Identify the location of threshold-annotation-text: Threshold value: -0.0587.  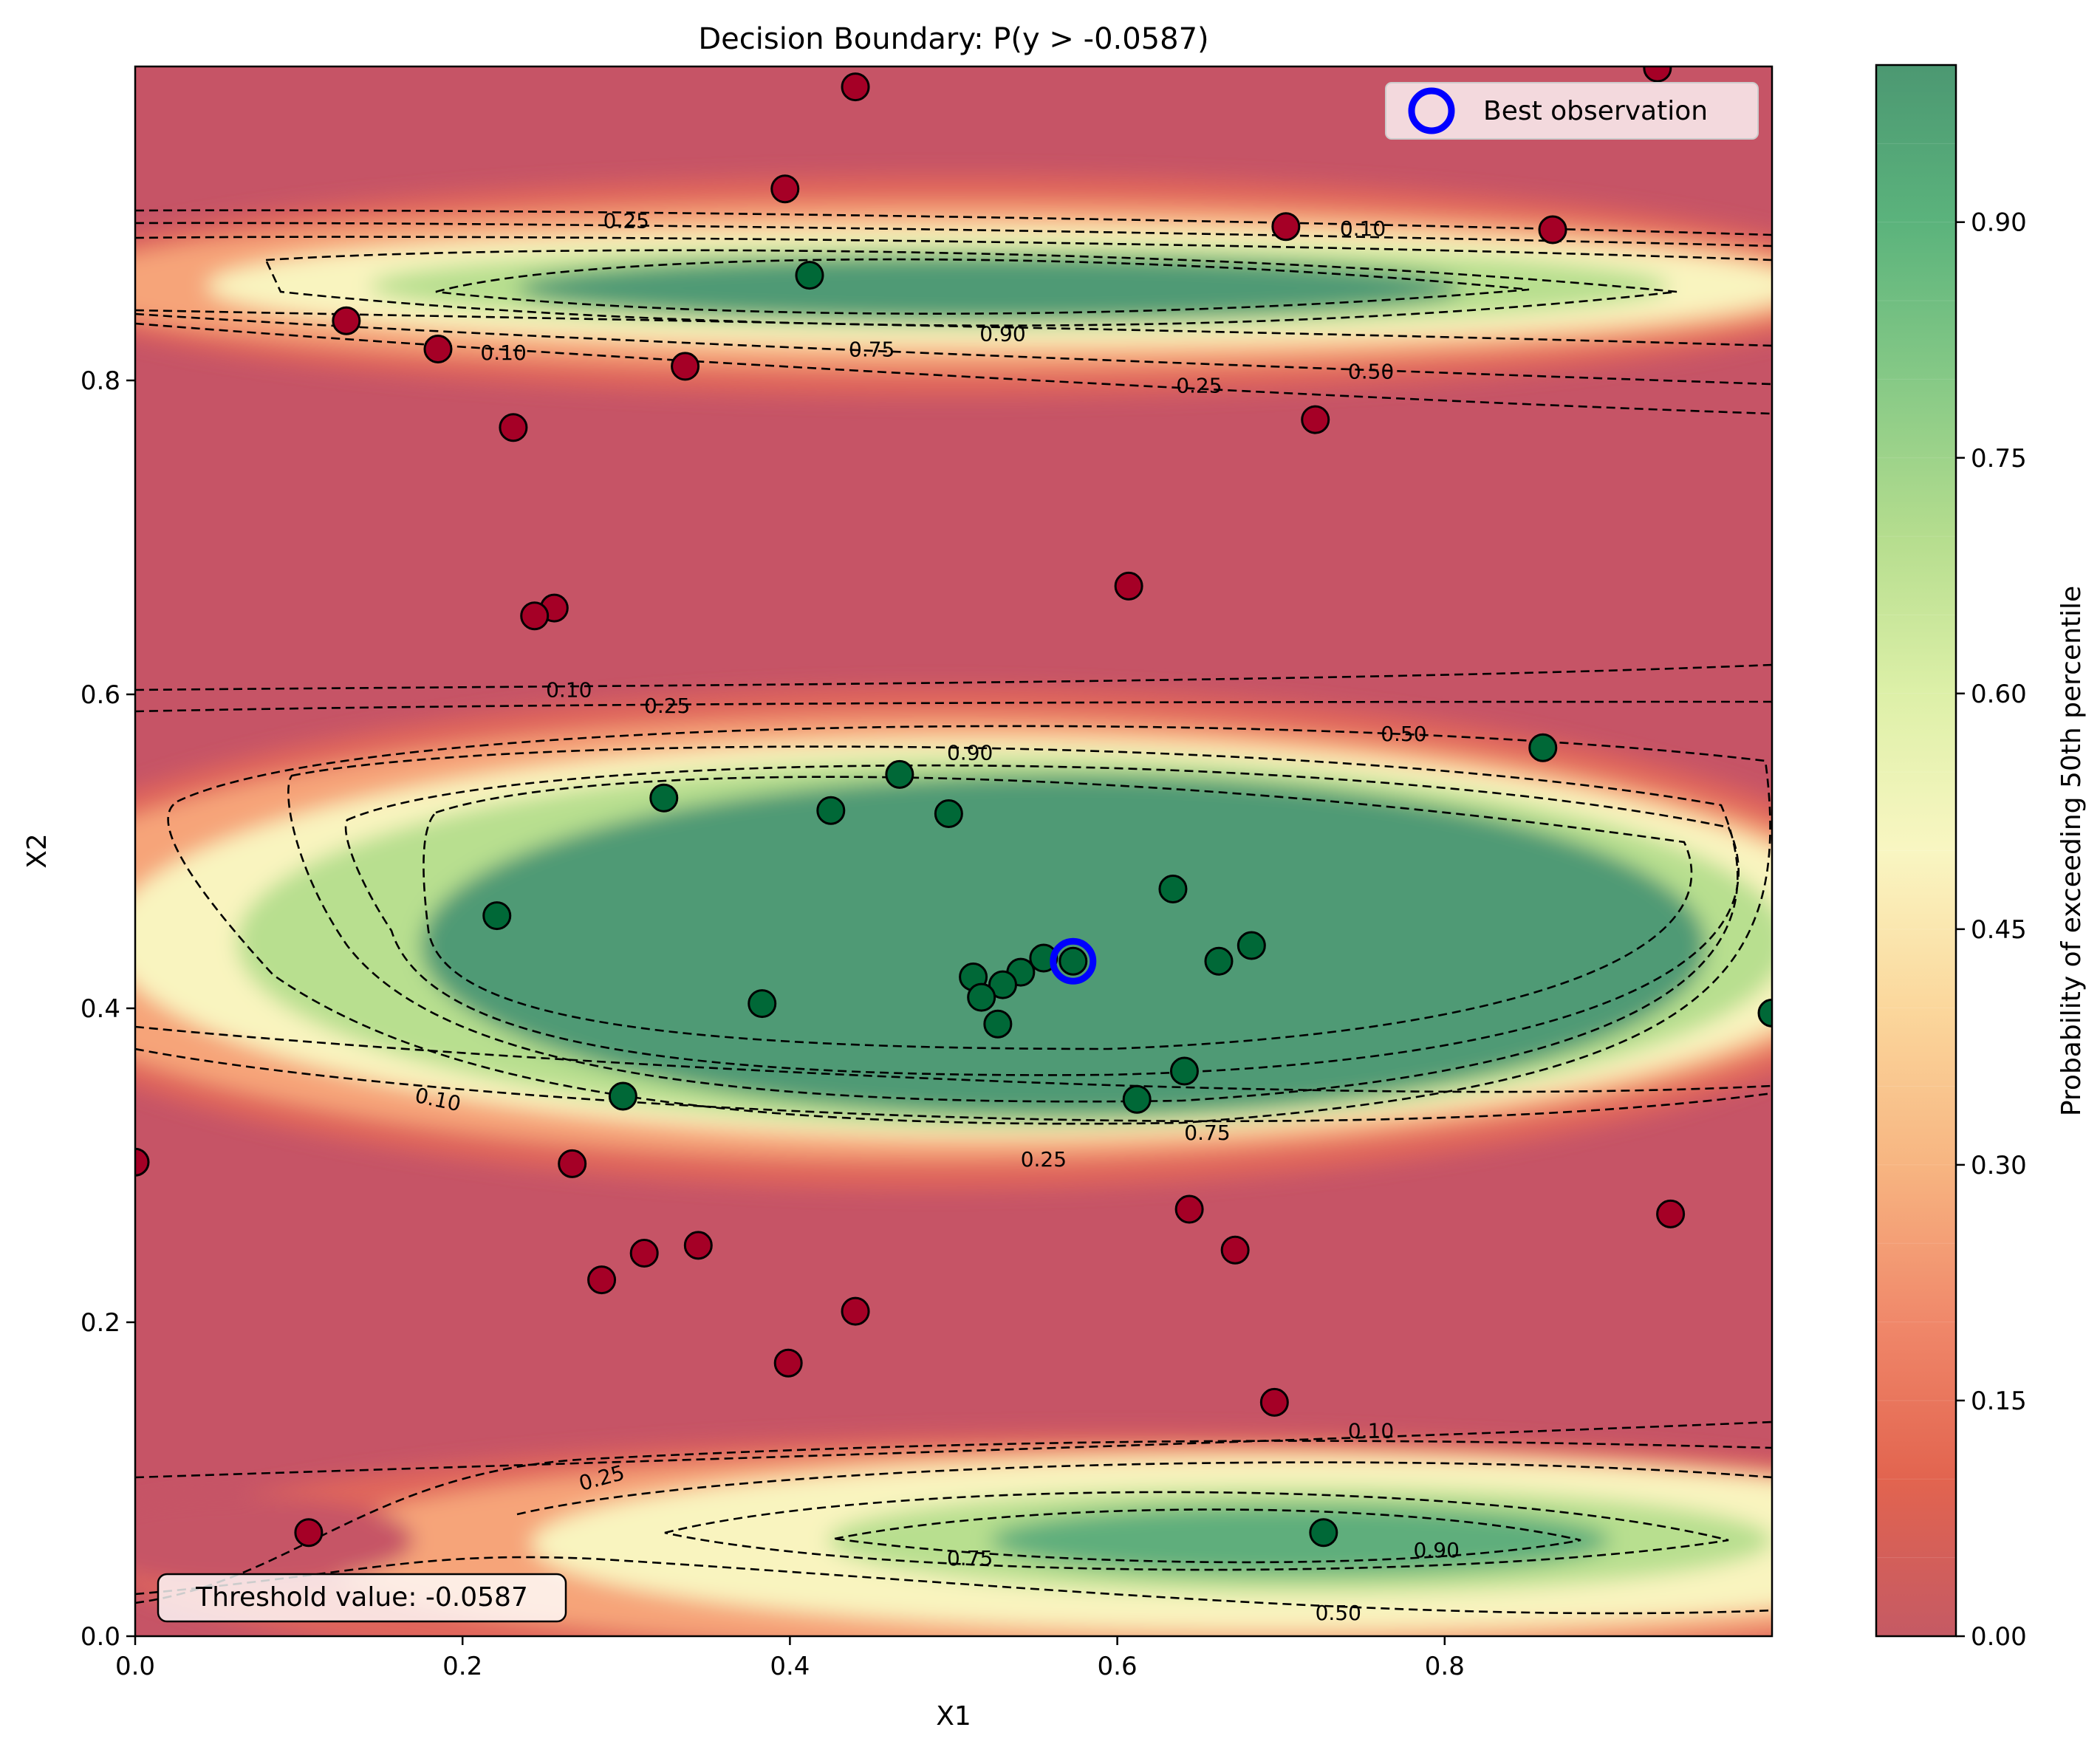
(361, 1597).